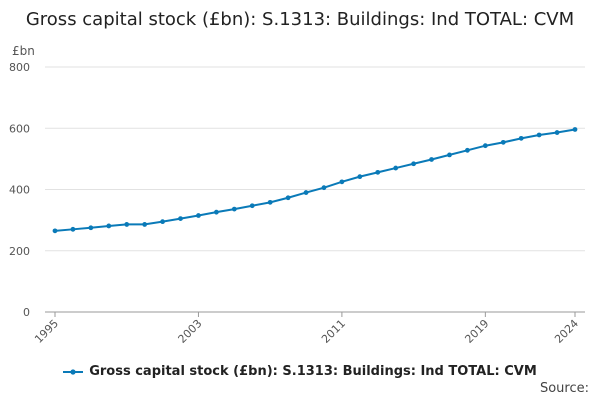  I want to click on legend-marker-icon, so click(73, 371).